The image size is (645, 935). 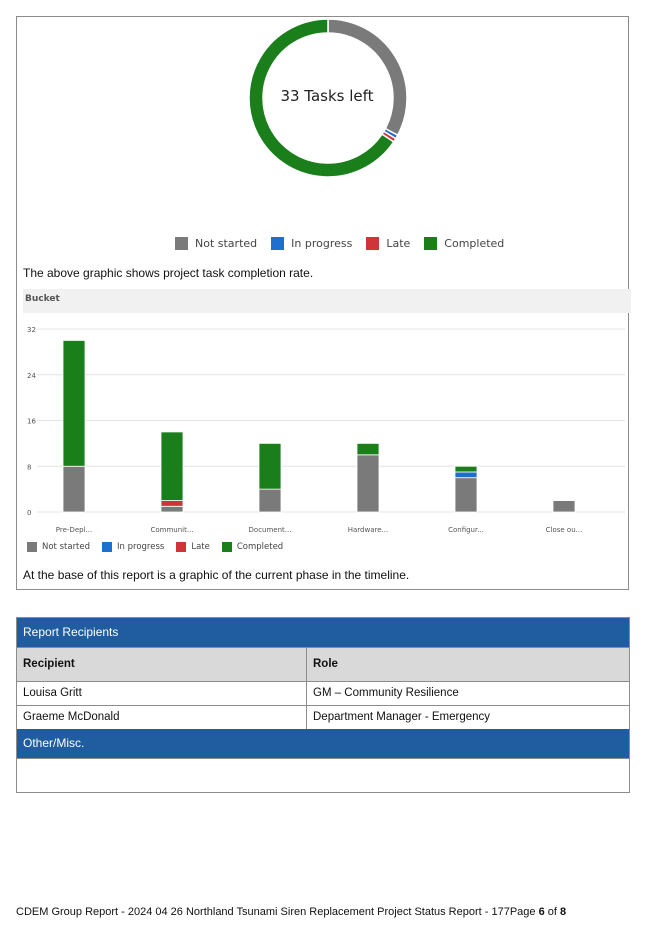 I want to click on role-cell: GM – Community Resilience, so click(x=386, y=693).